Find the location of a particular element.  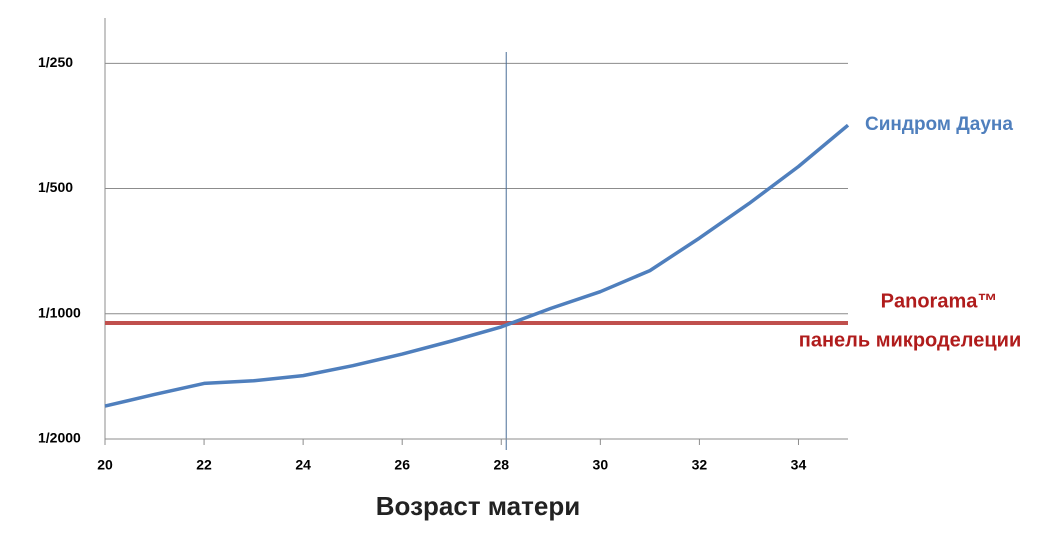

x-tick-label: 20 is located at coordinates (105, 465).